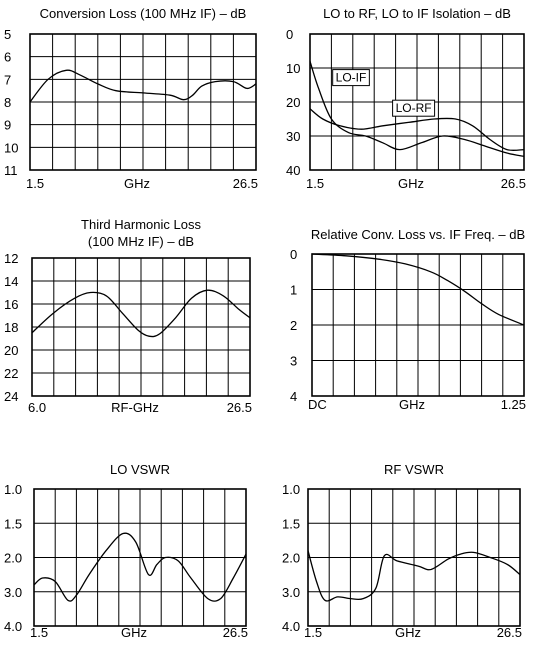 The height and width of the screenshot is (648, 552). I want to click on chart-rf_vswr: RF VSWR 1.0 1.5 2.0 3.0 4.0 1.5 26.5 GHz, so click(402, 551).